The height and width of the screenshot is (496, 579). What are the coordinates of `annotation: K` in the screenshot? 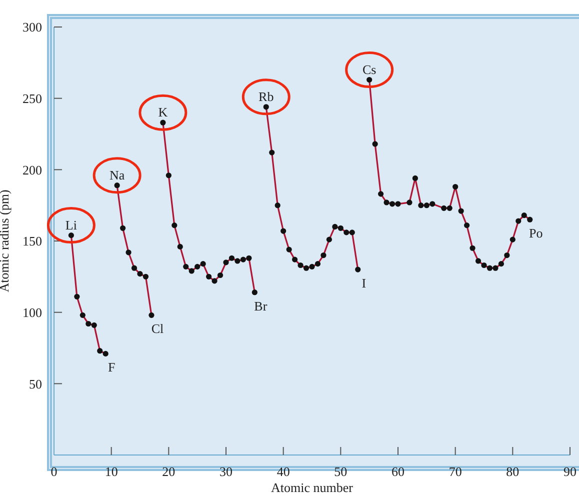 It's located at (163, 112).